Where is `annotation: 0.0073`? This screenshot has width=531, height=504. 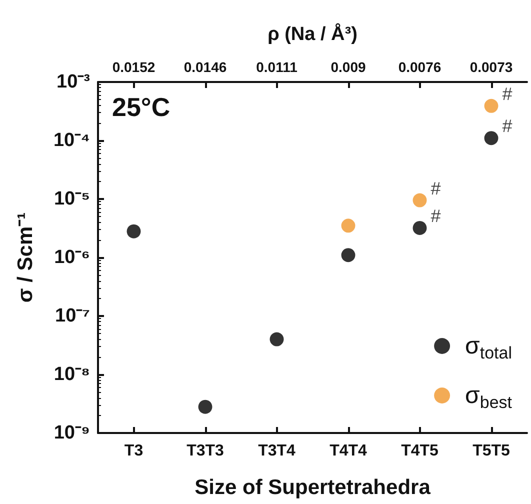
annotation: 0.0073 is located at coordinates (491, 67).